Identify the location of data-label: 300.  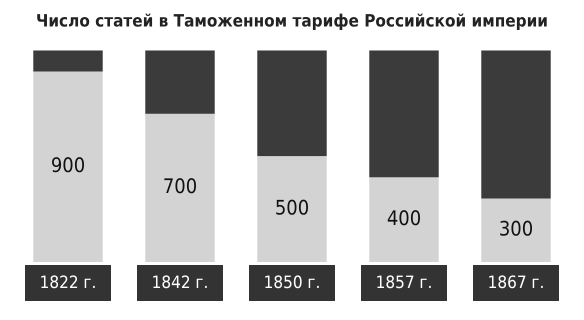
(516, 228).